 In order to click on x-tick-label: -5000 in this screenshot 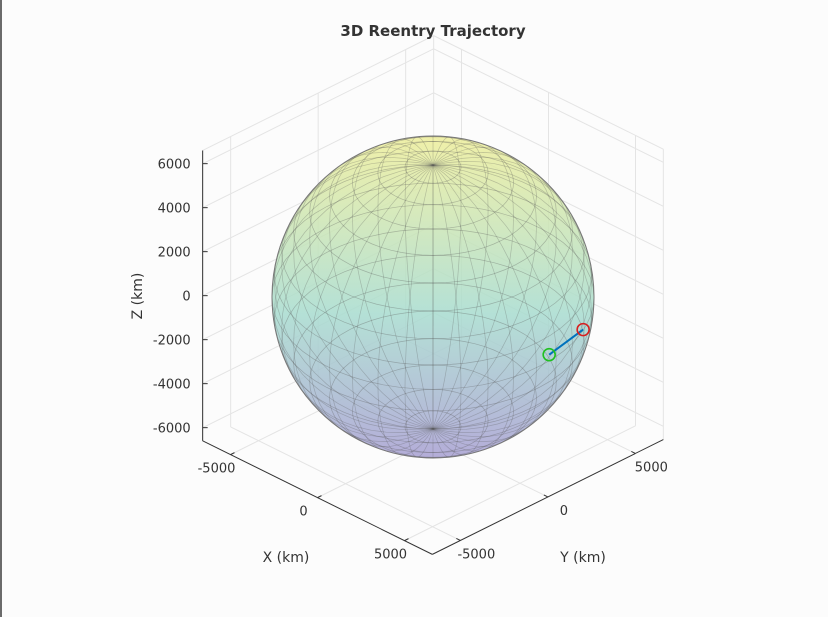, I will do `click(217, 469)`.